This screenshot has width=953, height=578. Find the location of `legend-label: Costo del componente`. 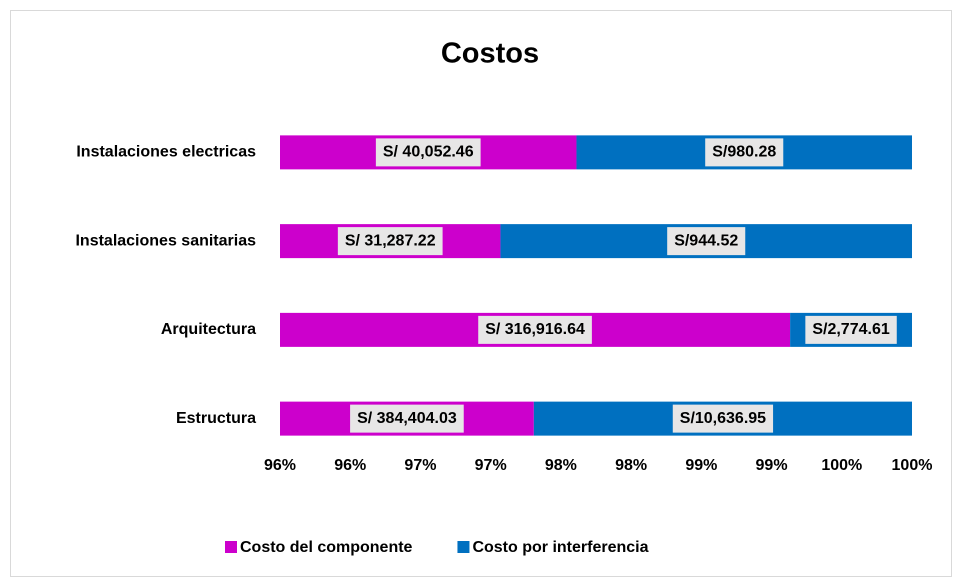

legend-label: Costo del componente is located at coordinates (326, 547).